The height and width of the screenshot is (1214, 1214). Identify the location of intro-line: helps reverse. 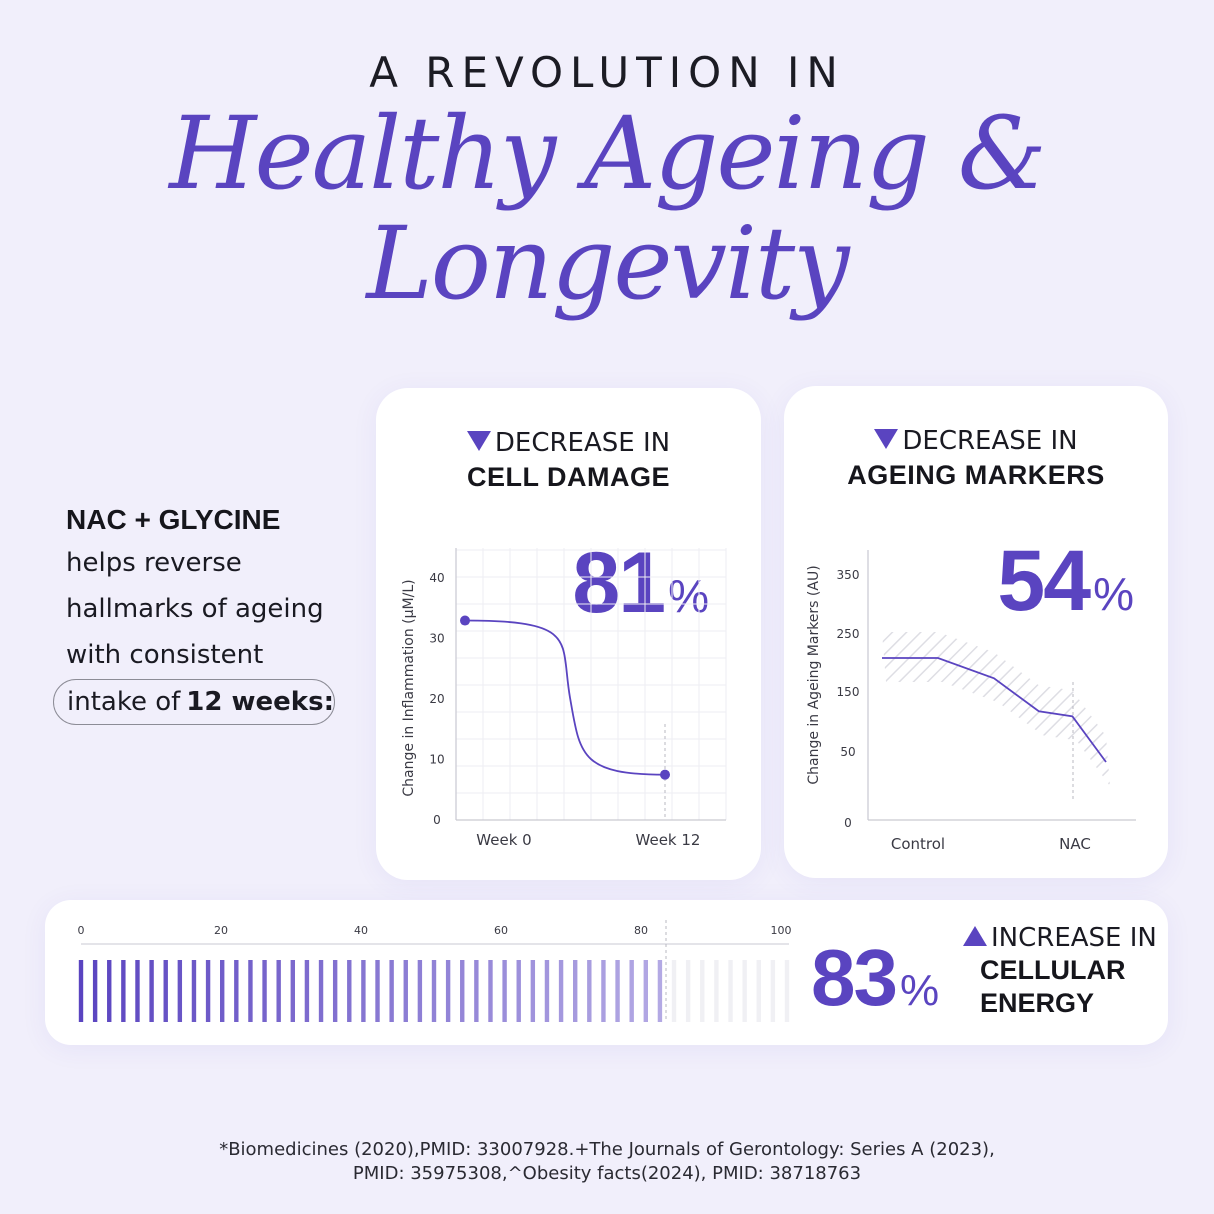
(154, 563).